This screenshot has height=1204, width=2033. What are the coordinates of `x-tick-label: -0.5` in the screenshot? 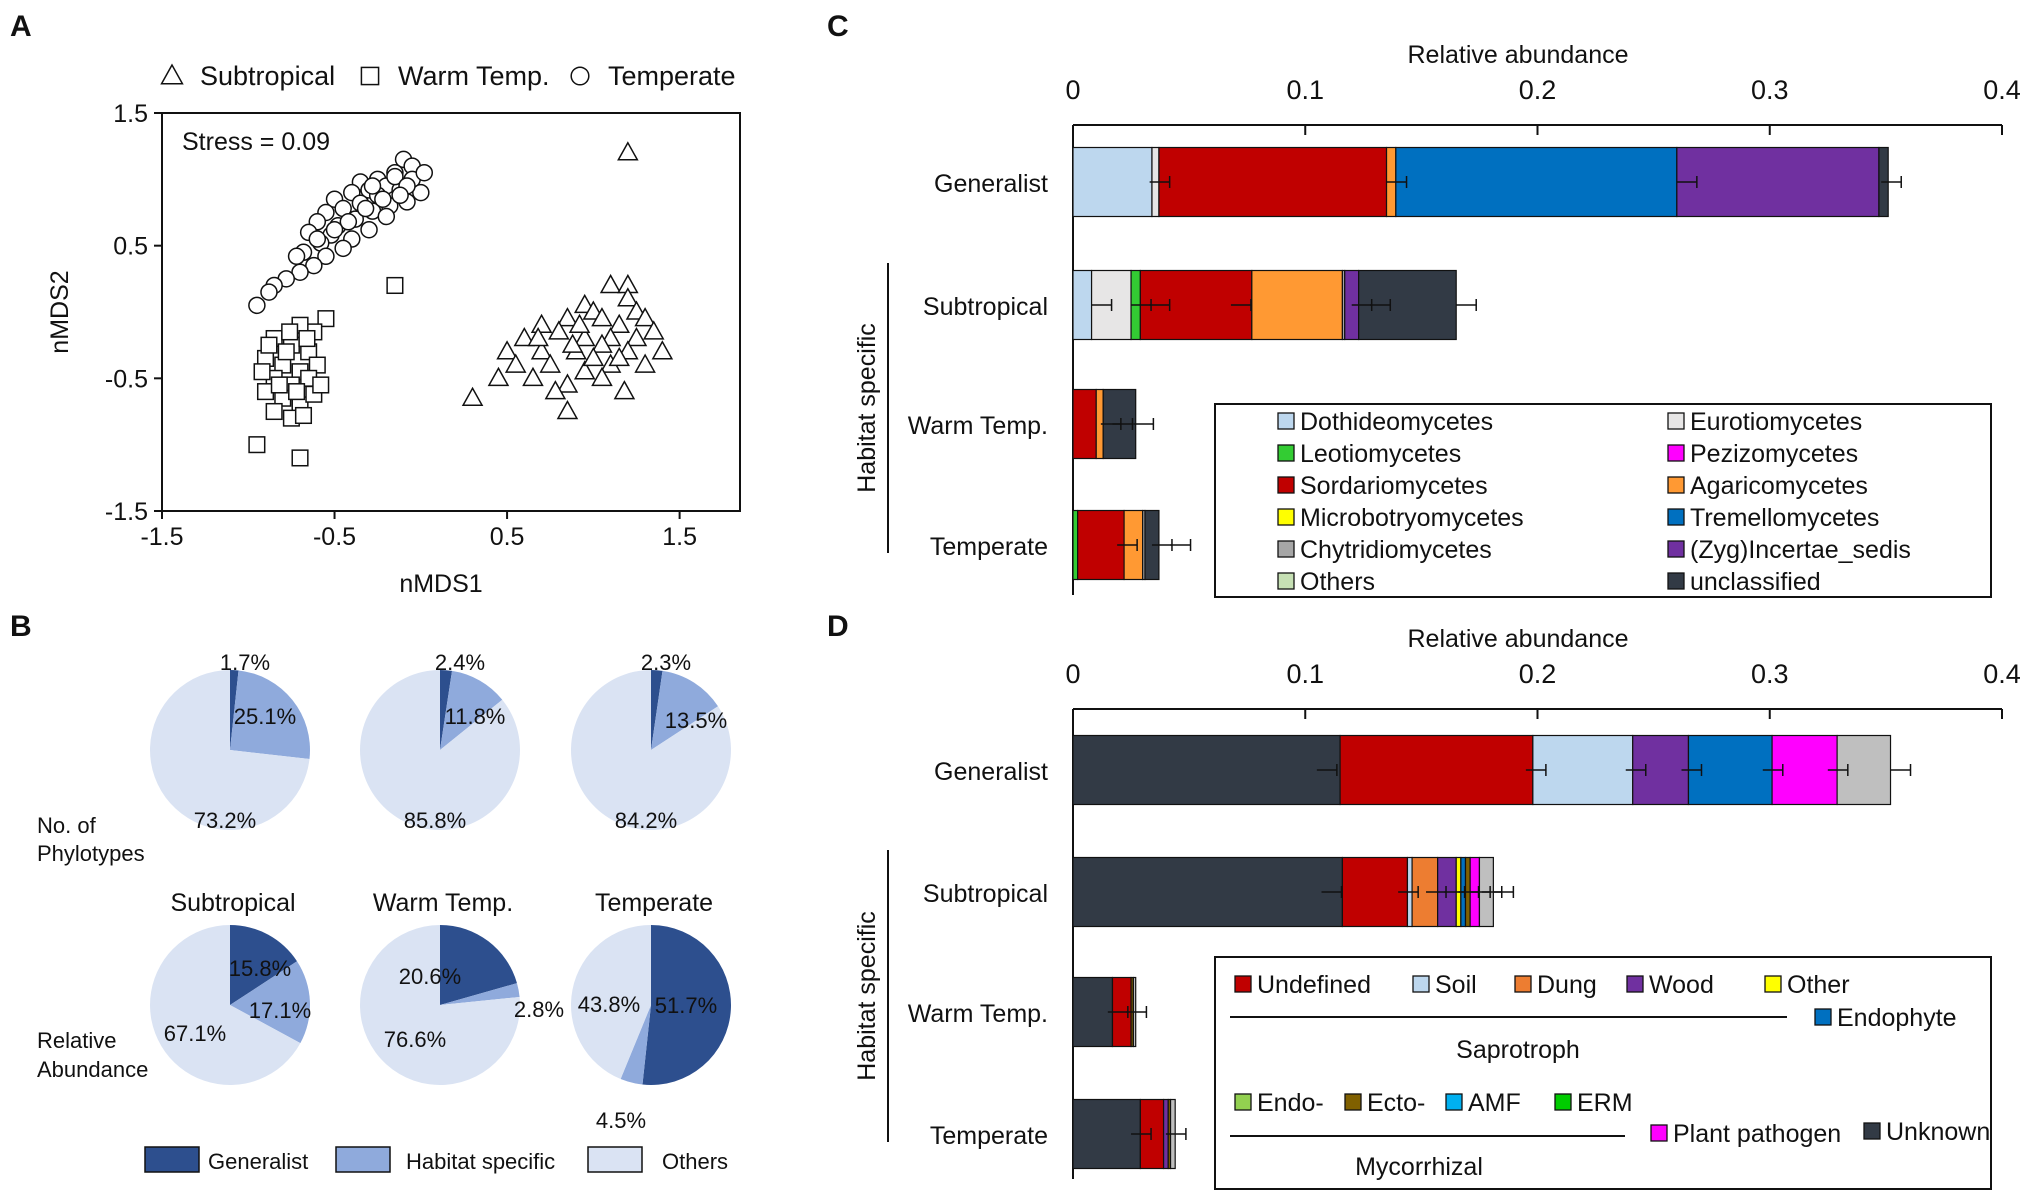 It's located at (334, 537).